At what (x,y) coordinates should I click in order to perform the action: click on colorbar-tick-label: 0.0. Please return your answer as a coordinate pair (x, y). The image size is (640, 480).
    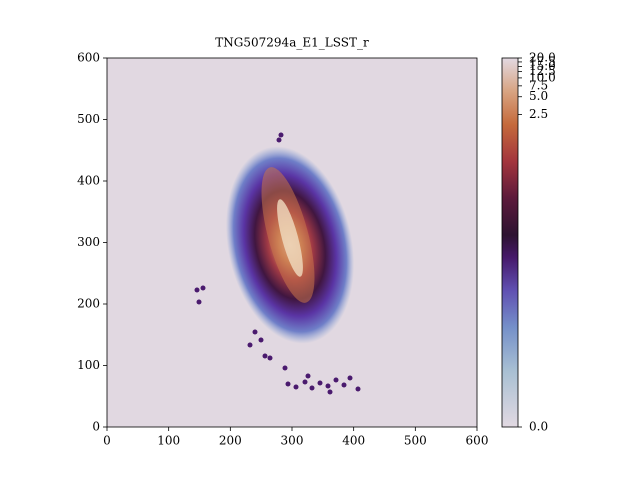
    Looking at the image, I should click on (538, 427).